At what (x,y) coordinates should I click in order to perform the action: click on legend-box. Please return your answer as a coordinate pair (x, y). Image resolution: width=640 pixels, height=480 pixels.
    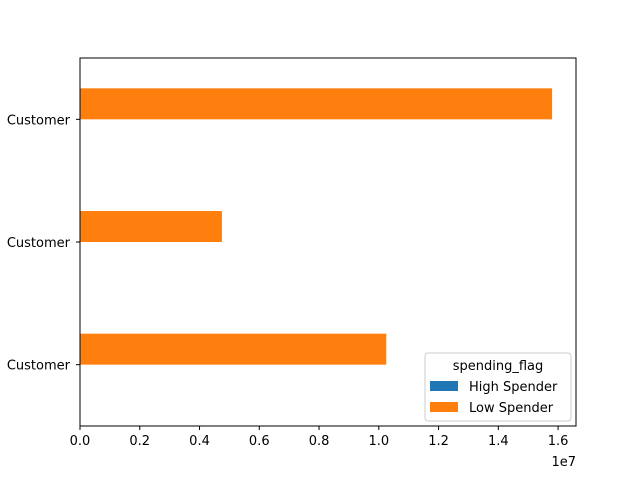
    Looking at the image, I should click on (498, 387).